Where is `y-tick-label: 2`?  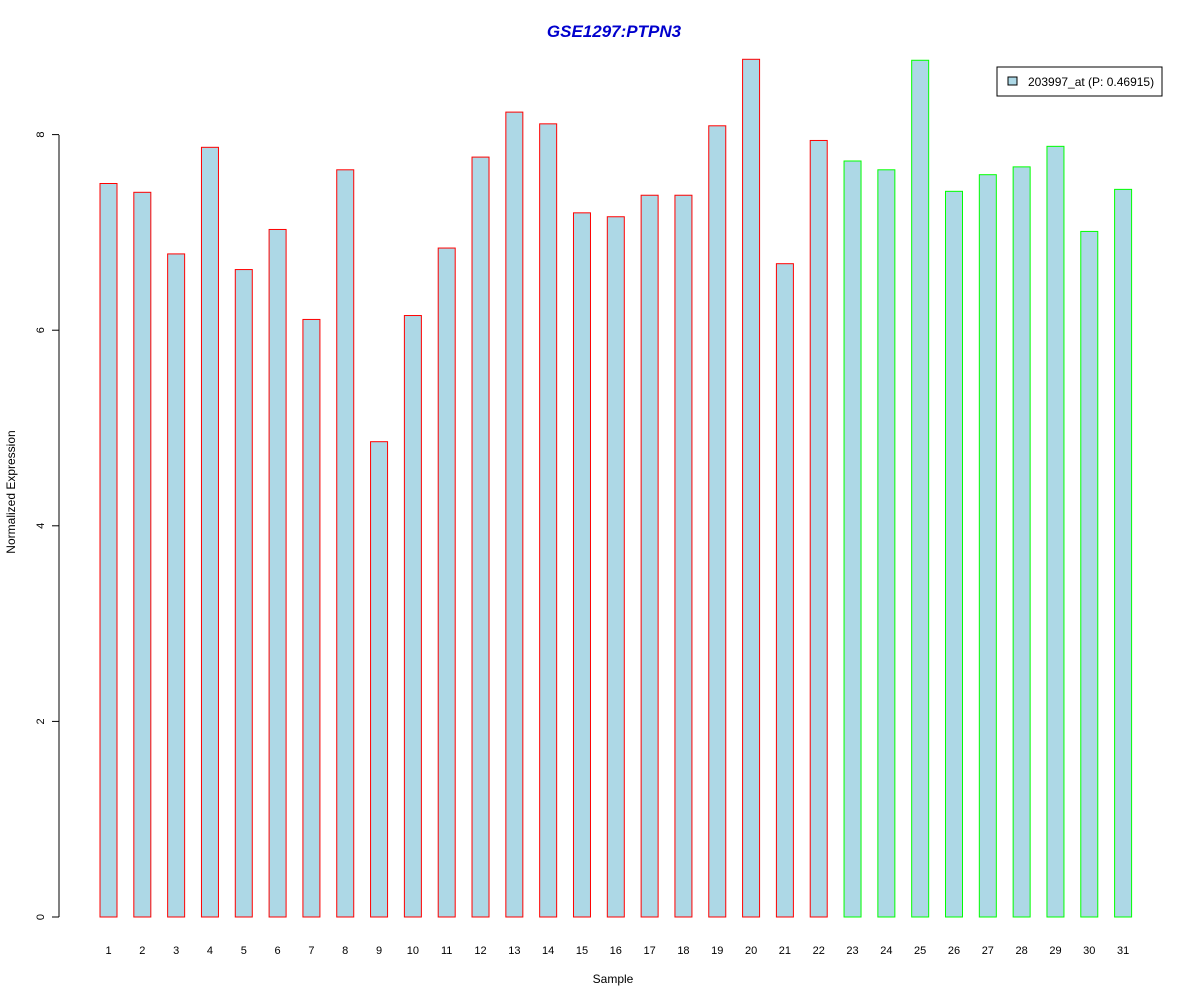 y-tick-label: 2 is located at coordinates (41, 721).